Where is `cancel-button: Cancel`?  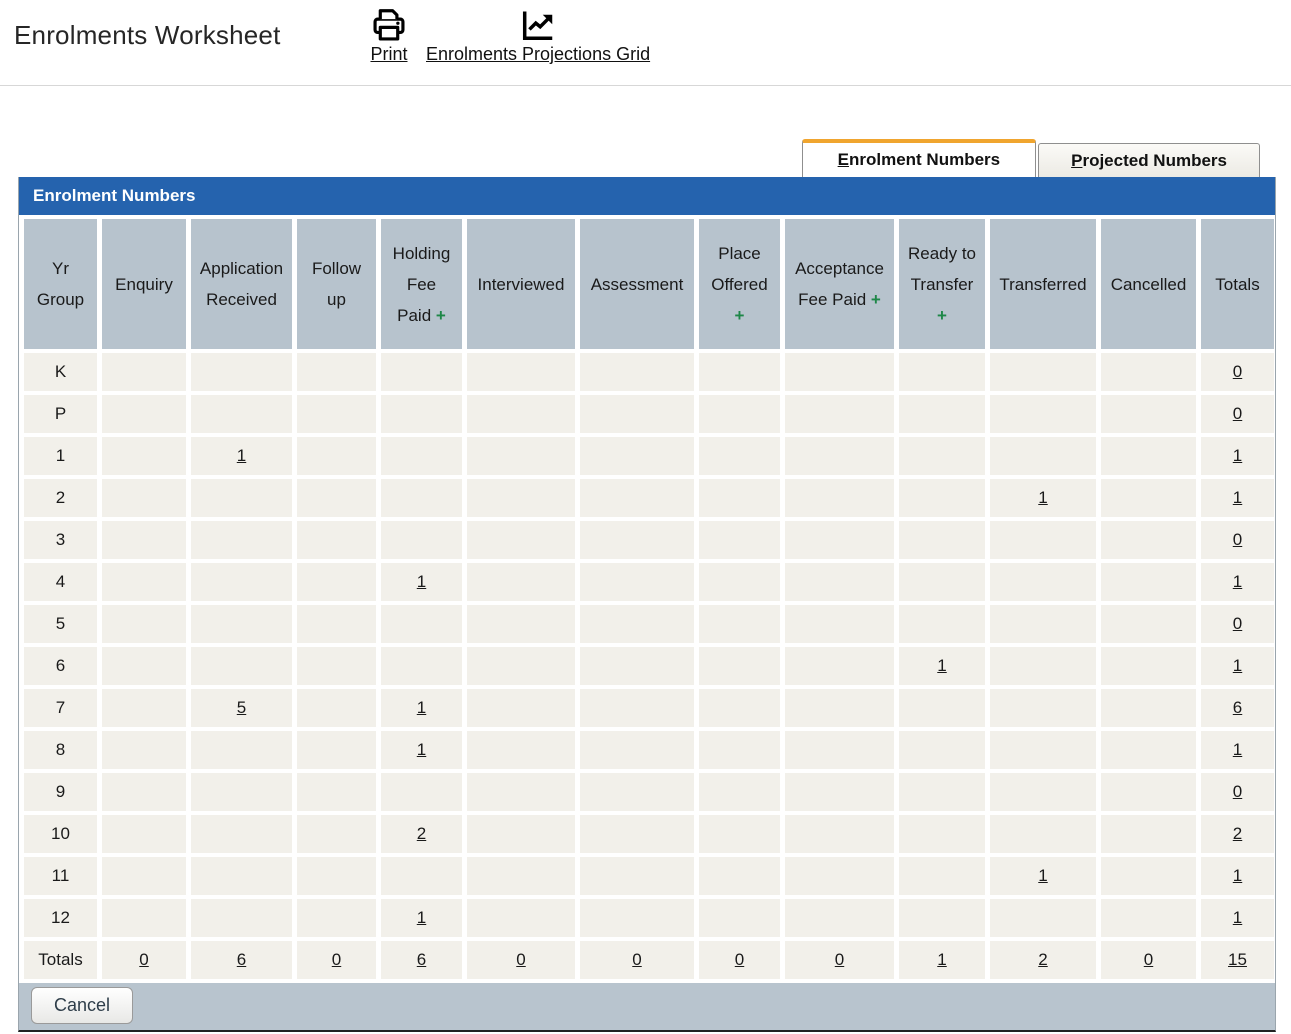
cancel-button: Cancel is located at coordinates (82, 1005).